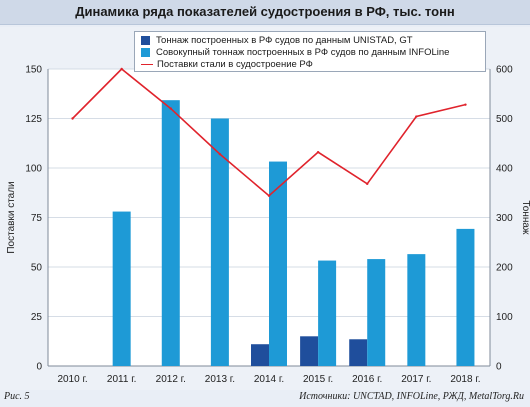 This screenshot has width=530, height=407. What do you see at coordinates (220, 379) in the screenshot?
I see `x-tick-label: 2013 г.` at bounding box center [220, 379].